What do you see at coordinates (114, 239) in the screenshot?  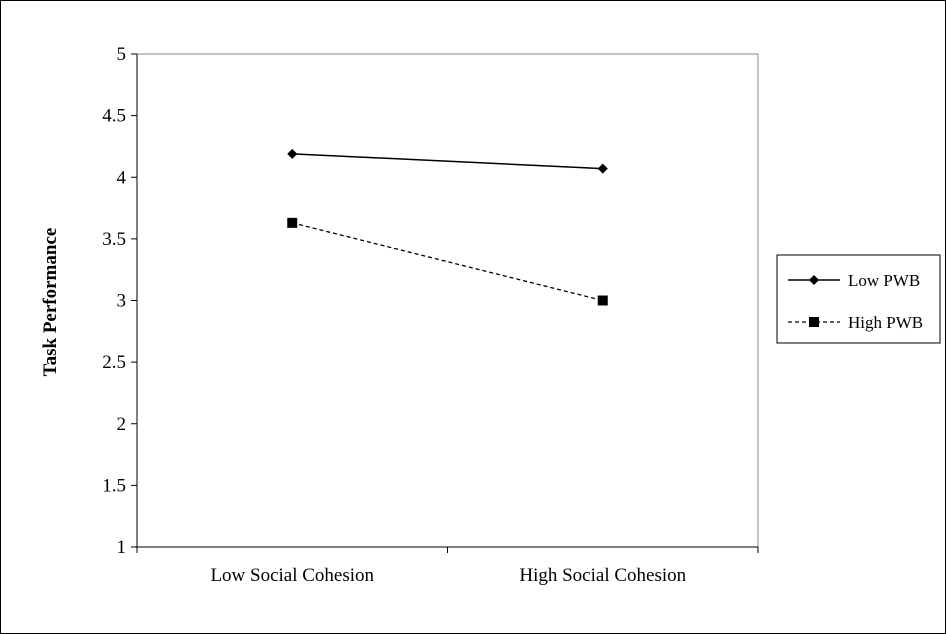 I see `y-tick-label: 3.5` at bounding box center [114, 239].